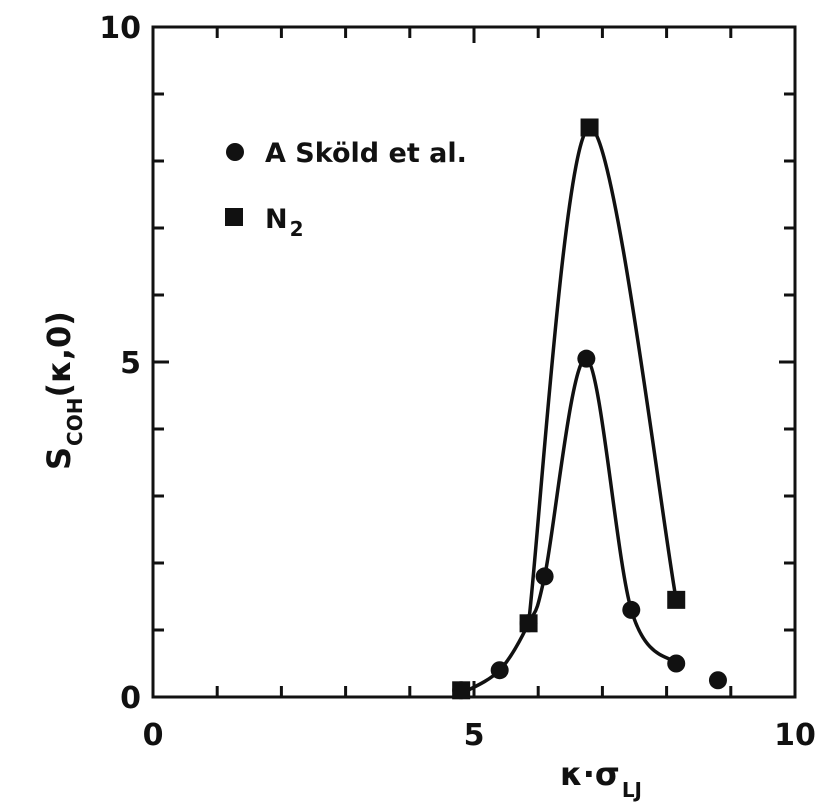 This screenshot has height=806, width=820. Describe the element at coordinates (153, 735) in the screenshot. I see `x-tick-label: 0` at that location.